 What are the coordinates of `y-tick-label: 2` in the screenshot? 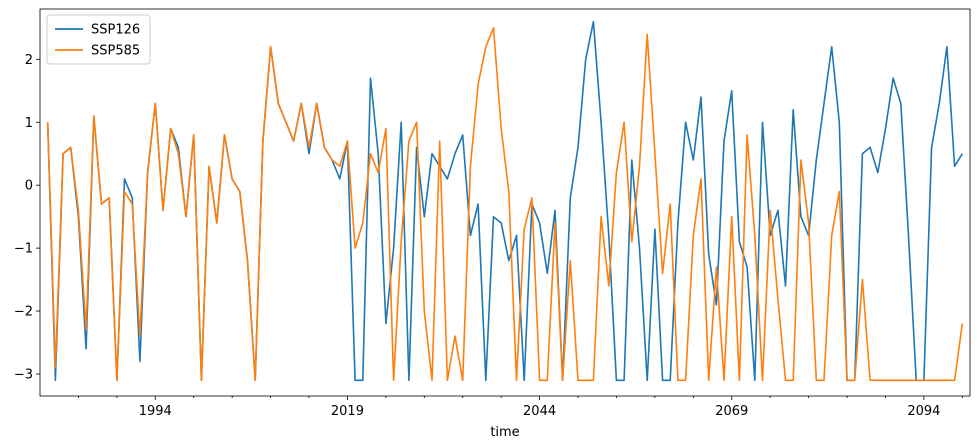 It's located at (29, 60).